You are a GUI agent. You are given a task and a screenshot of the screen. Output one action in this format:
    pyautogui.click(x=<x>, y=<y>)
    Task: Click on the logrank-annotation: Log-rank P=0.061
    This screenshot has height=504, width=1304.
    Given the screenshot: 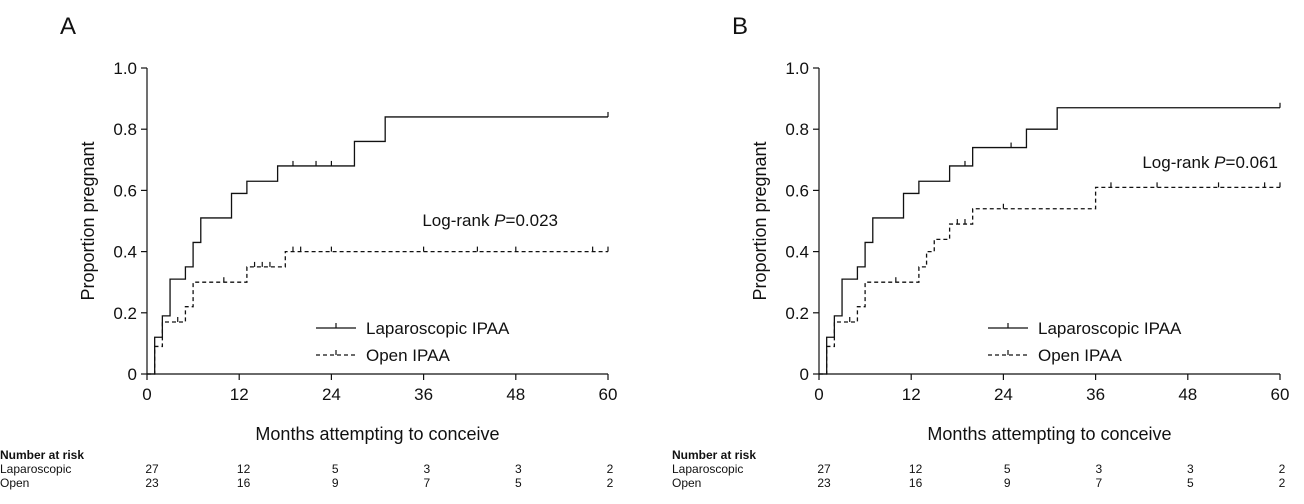 What is the action you would take?
    pyautogui.click(x=1210, y=162)
    